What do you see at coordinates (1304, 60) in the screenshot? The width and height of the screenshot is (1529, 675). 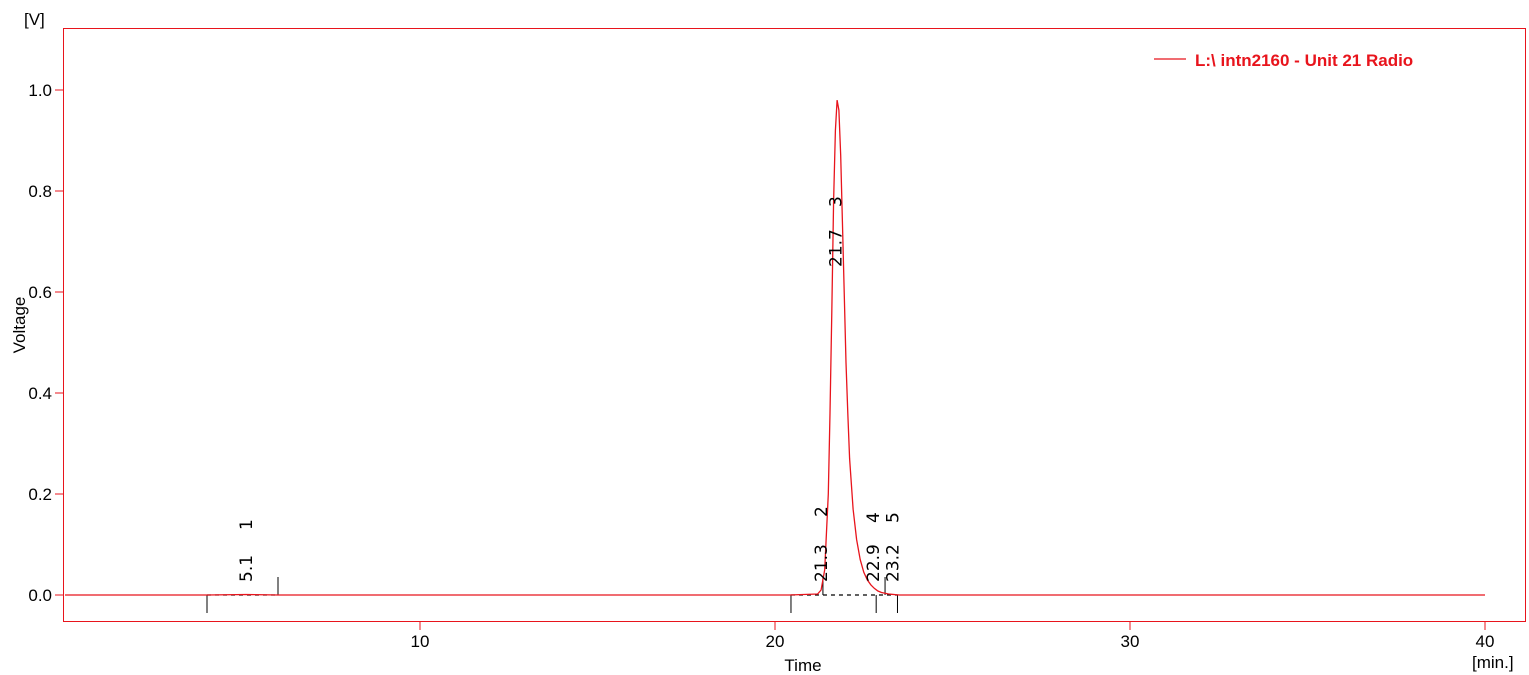 I see `legend-label: L:\ intn2160 - Unit 21 Radio` at bounding box center [1304, 60].